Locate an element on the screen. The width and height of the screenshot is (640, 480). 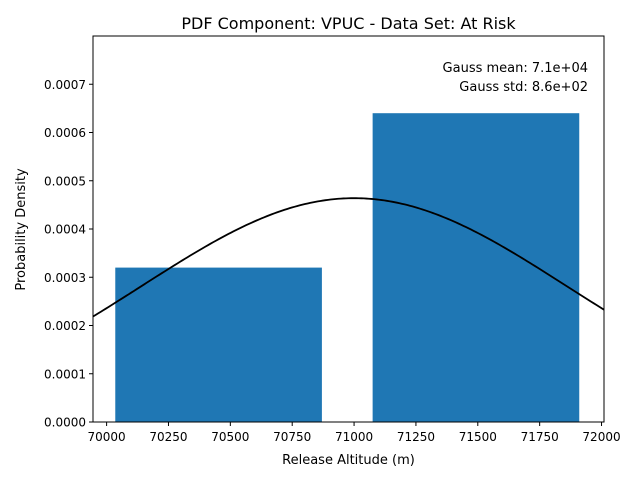
y-tick-label: 0.0002 is located at coordinates (65, 326).